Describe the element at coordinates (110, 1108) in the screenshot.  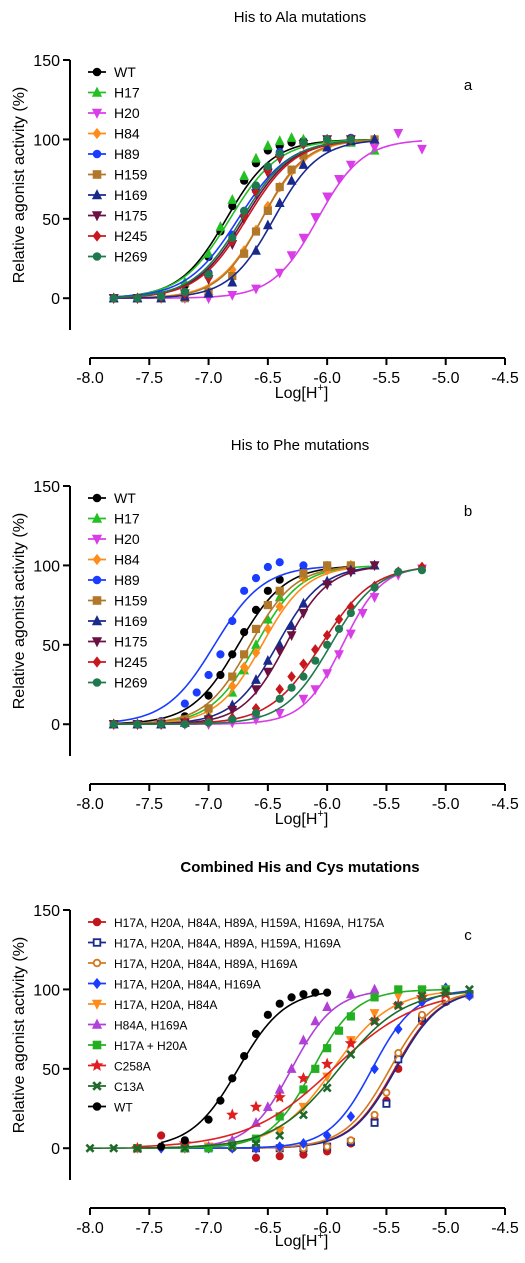
I see `legend-item: WT` at that location.